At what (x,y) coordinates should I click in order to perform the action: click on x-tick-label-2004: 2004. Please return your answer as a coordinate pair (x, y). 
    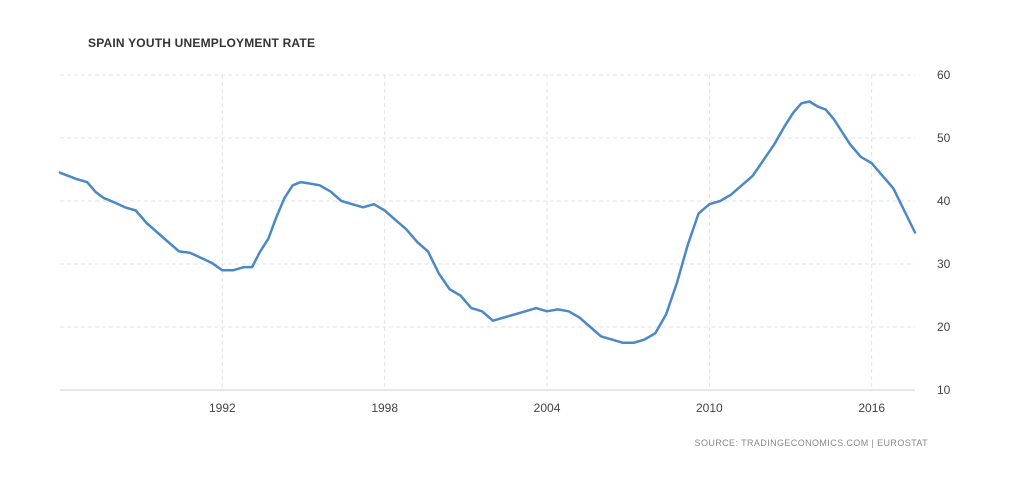
    Looking at the image, I should click on (547, 408).